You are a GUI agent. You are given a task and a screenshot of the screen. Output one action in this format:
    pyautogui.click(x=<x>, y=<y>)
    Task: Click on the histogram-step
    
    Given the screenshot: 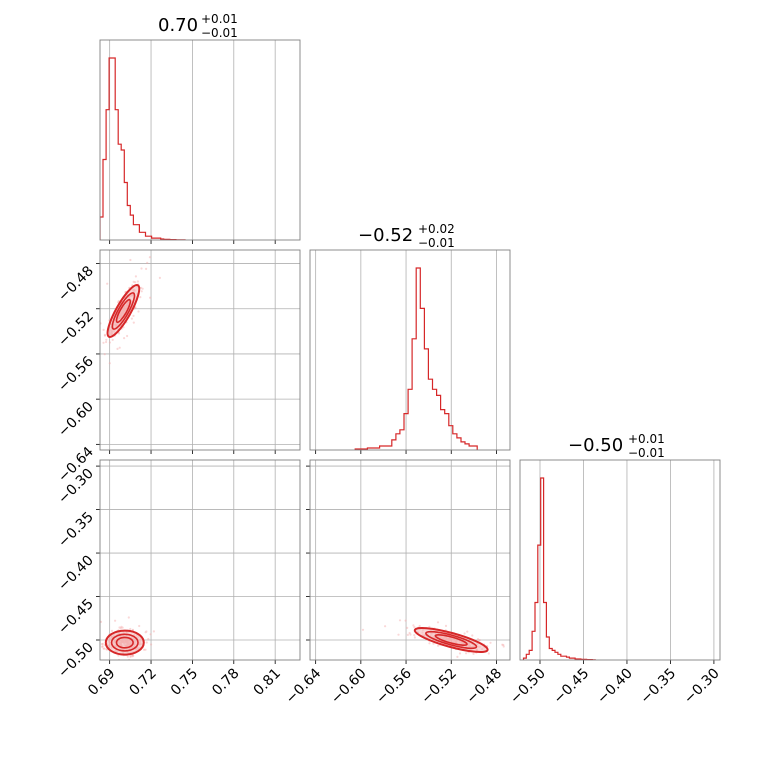 What is the action you would take?
    pyautogui.click(x=559, y=568)
    